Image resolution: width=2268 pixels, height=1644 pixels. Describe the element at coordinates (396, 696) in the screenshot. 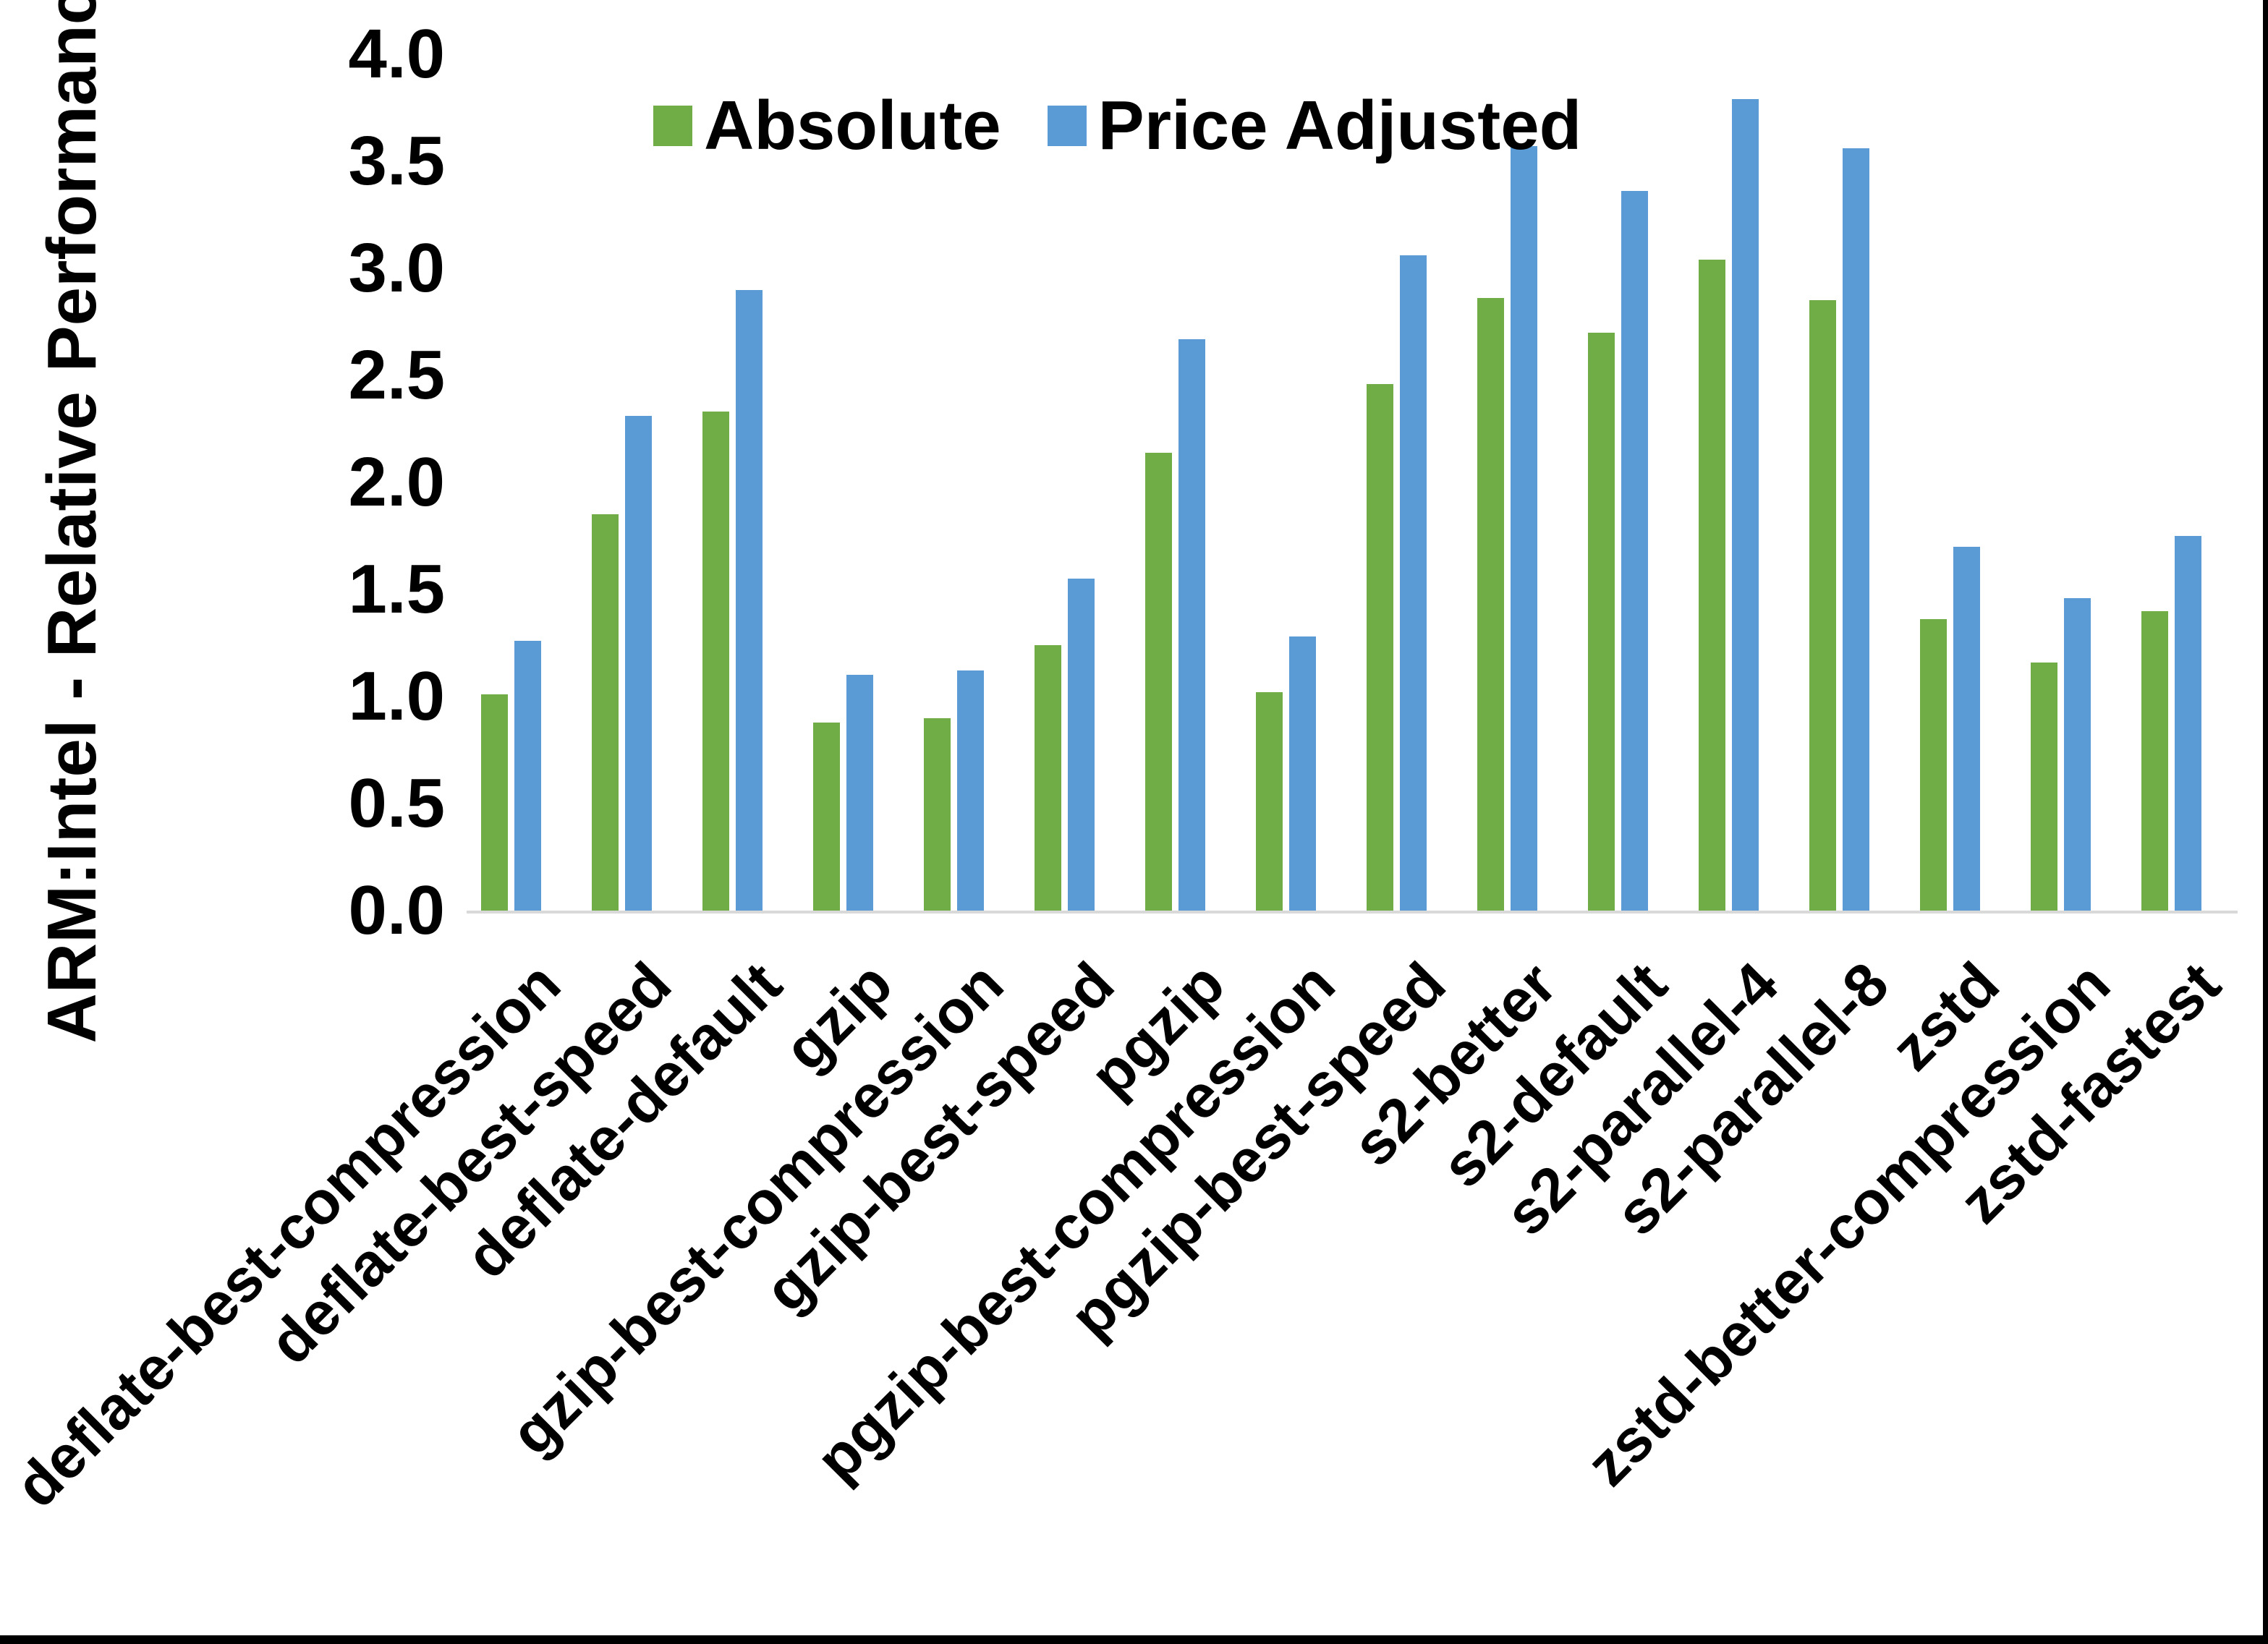

I see `y-tick-label: 1.0` at that location.